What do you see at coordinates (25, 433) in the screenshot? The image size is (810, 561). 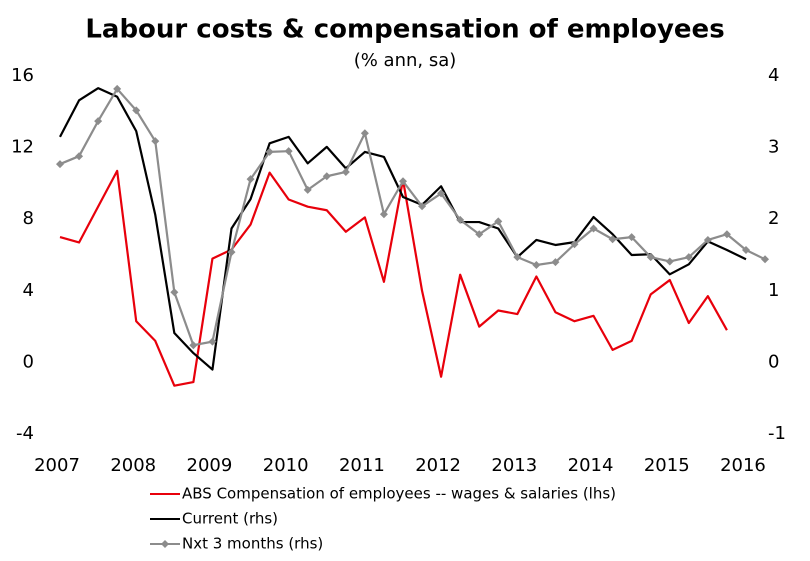 I see `y-tick-label: -4` at bounding box center [25, 433].